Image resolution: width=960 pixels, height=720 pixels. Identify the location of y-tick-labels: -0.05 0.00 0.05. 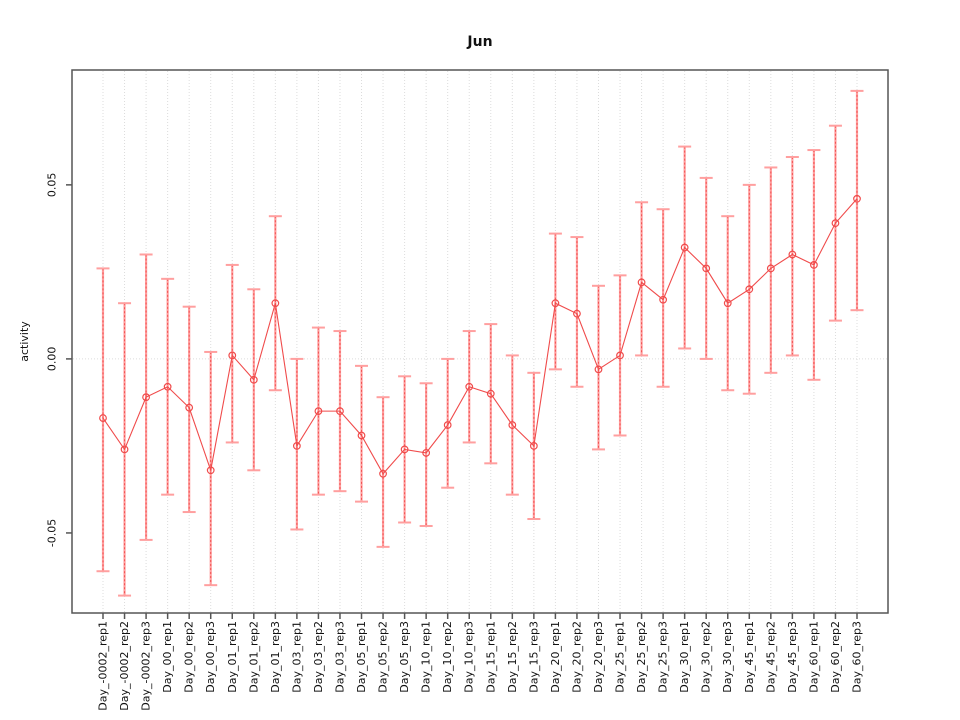
(52, 360).